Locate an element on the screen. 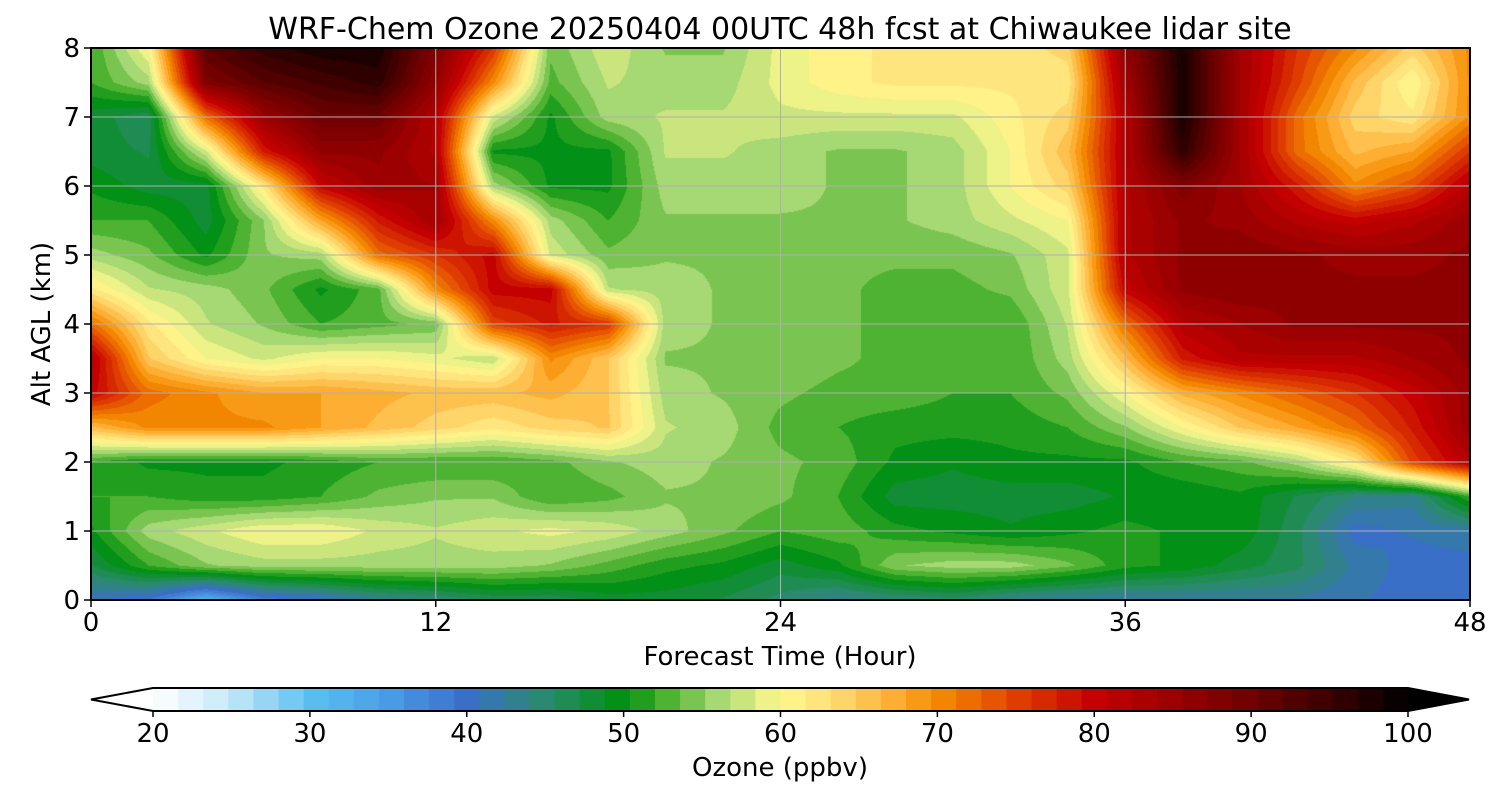 The image size is (1500, 800). x-tick-label: 24 is located at coordinates (780, 623).